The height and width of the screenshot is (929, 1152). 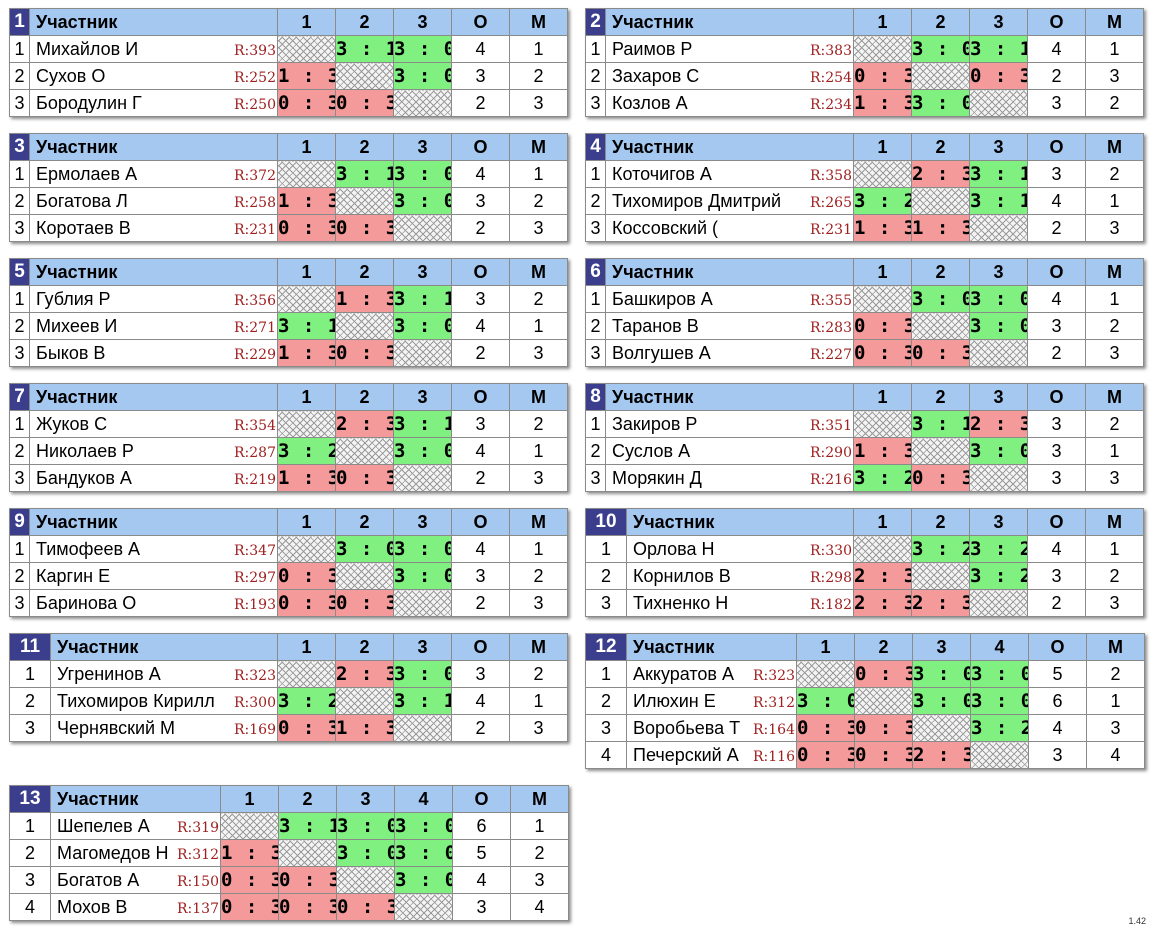 What do you see at coordinates (998, 549) in the screenshot?
I see `match-score: 3 : 2` at bounding box center [998, 549].